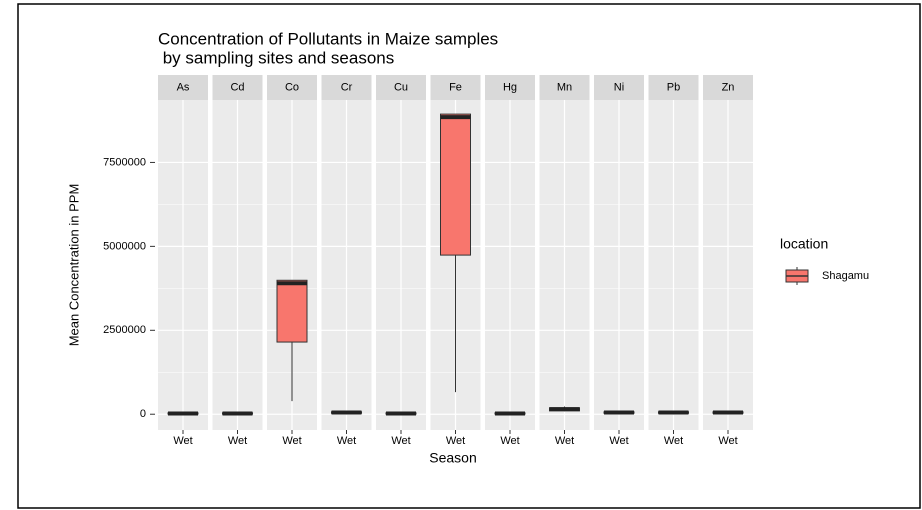 Image resolution: width=922 pixels, height=510 pixels. I want to click on facet-label: Cr, so click(347, 87).